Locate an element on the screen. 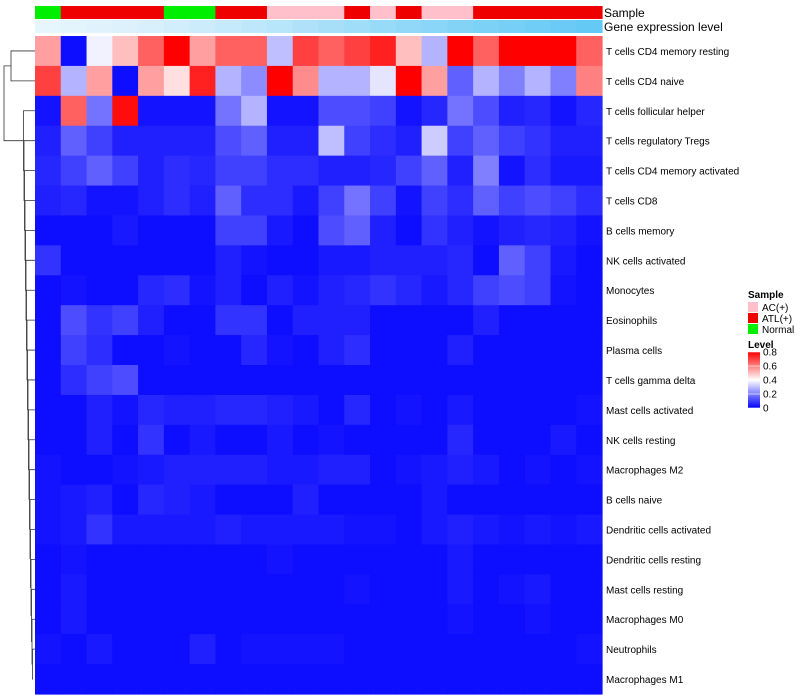  legend-level-tick-label: 0.8 is located at coordinates (770, 353).